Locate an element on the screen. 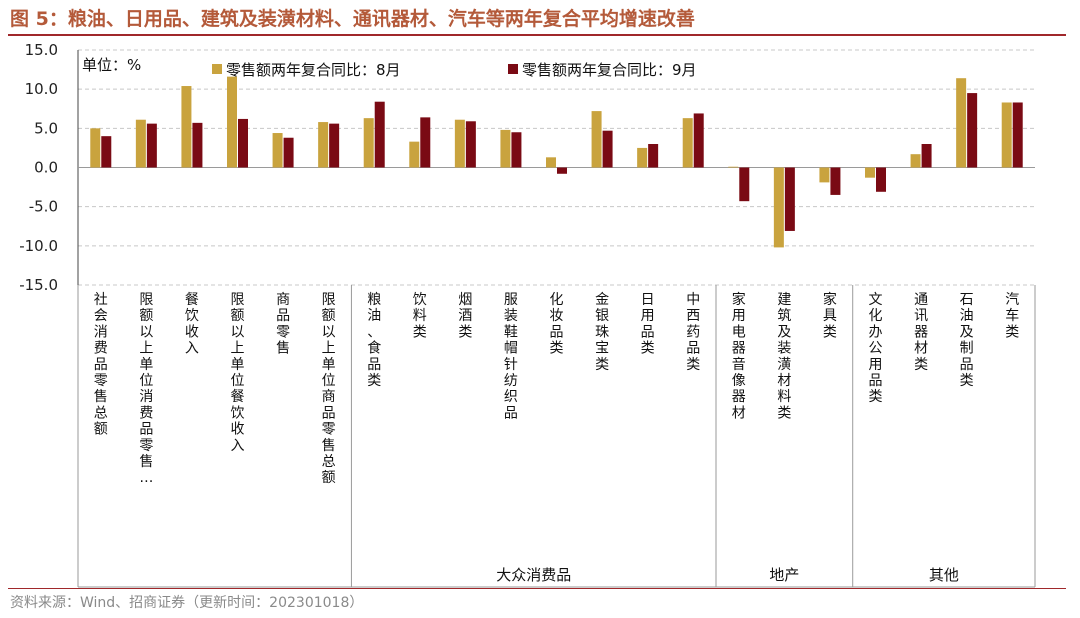  y-tick-label: -5.0 is located at coordinates (43, 207).